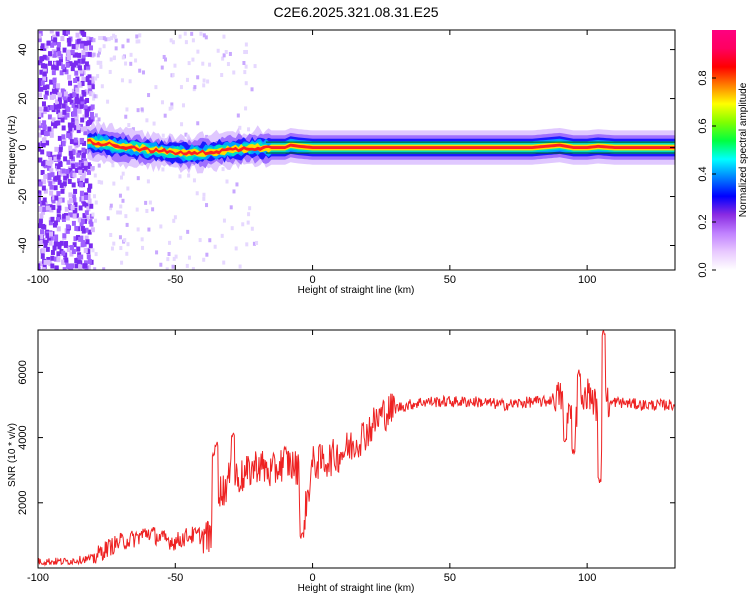 The image size is (750, 600). I want to click on x-tick-label: 50, so click(450, 578).